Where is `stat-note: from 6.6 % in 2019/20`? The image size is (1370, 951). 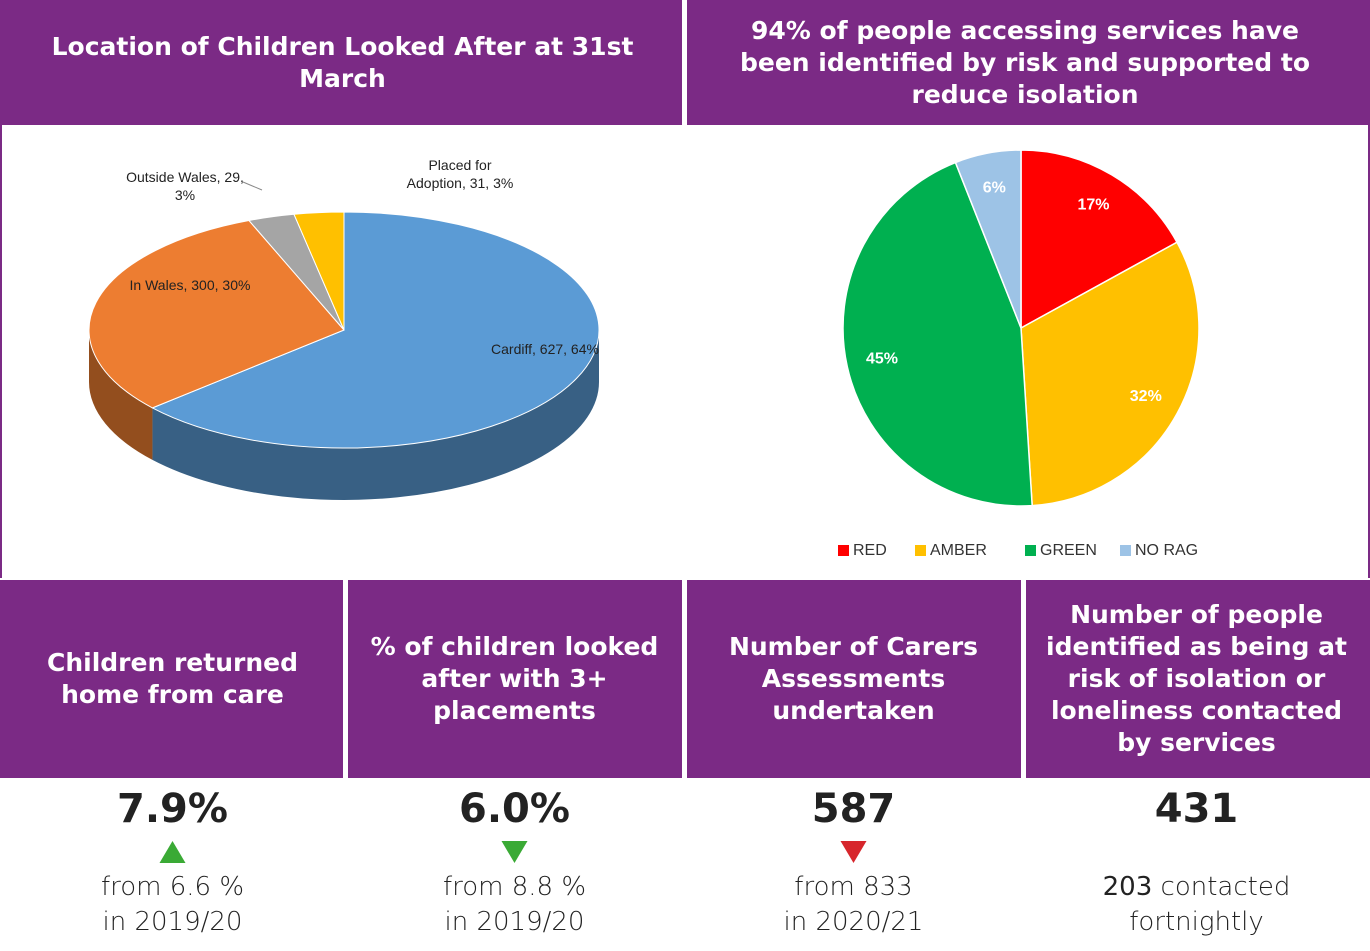 stat-note: from 6.6 % in 2019/20 is located at coordinates (172, 905).